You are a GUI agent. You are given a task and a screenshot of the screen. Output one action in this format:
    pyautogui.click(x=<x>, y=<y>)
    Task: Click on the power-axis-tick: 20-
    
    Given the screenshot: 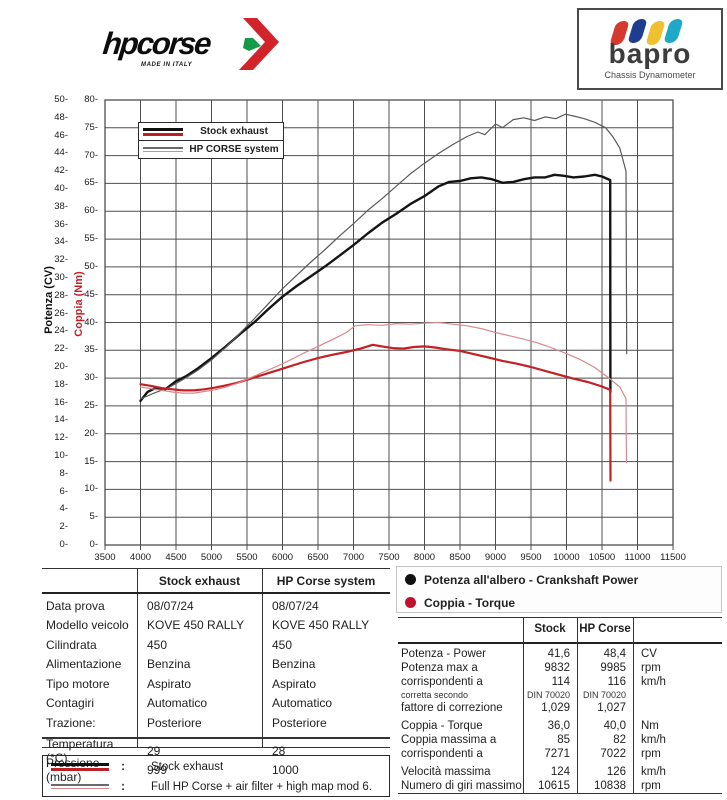 What is the action you would take?
    pyautogui.click(x=61, y=366)
    